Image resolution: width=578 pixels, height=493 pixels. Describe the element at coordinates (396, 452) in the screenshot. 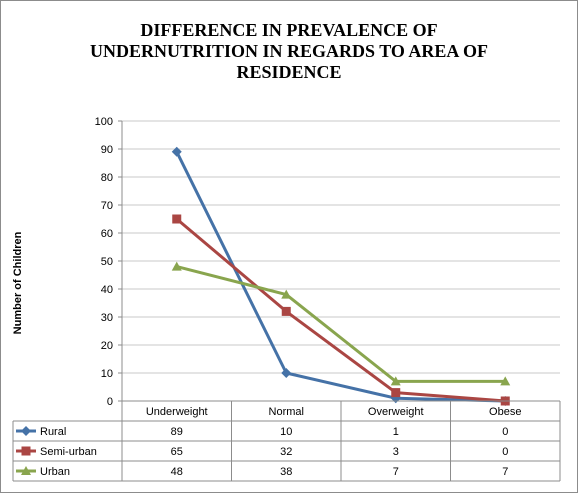

I see `data-value-cell: 3` at that location.